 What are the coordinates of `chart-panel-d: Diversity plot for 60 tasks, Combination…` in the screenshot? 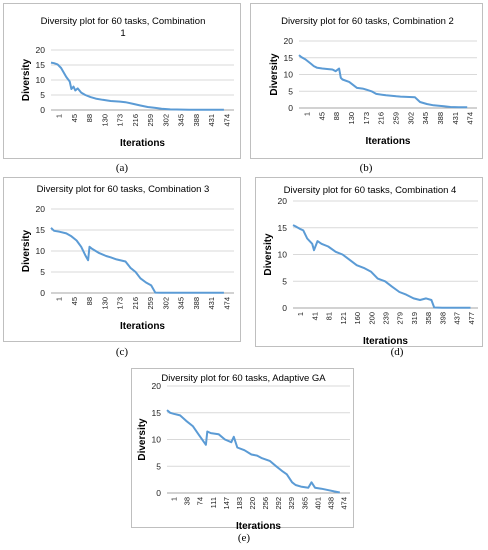 It's located at (369, 262).